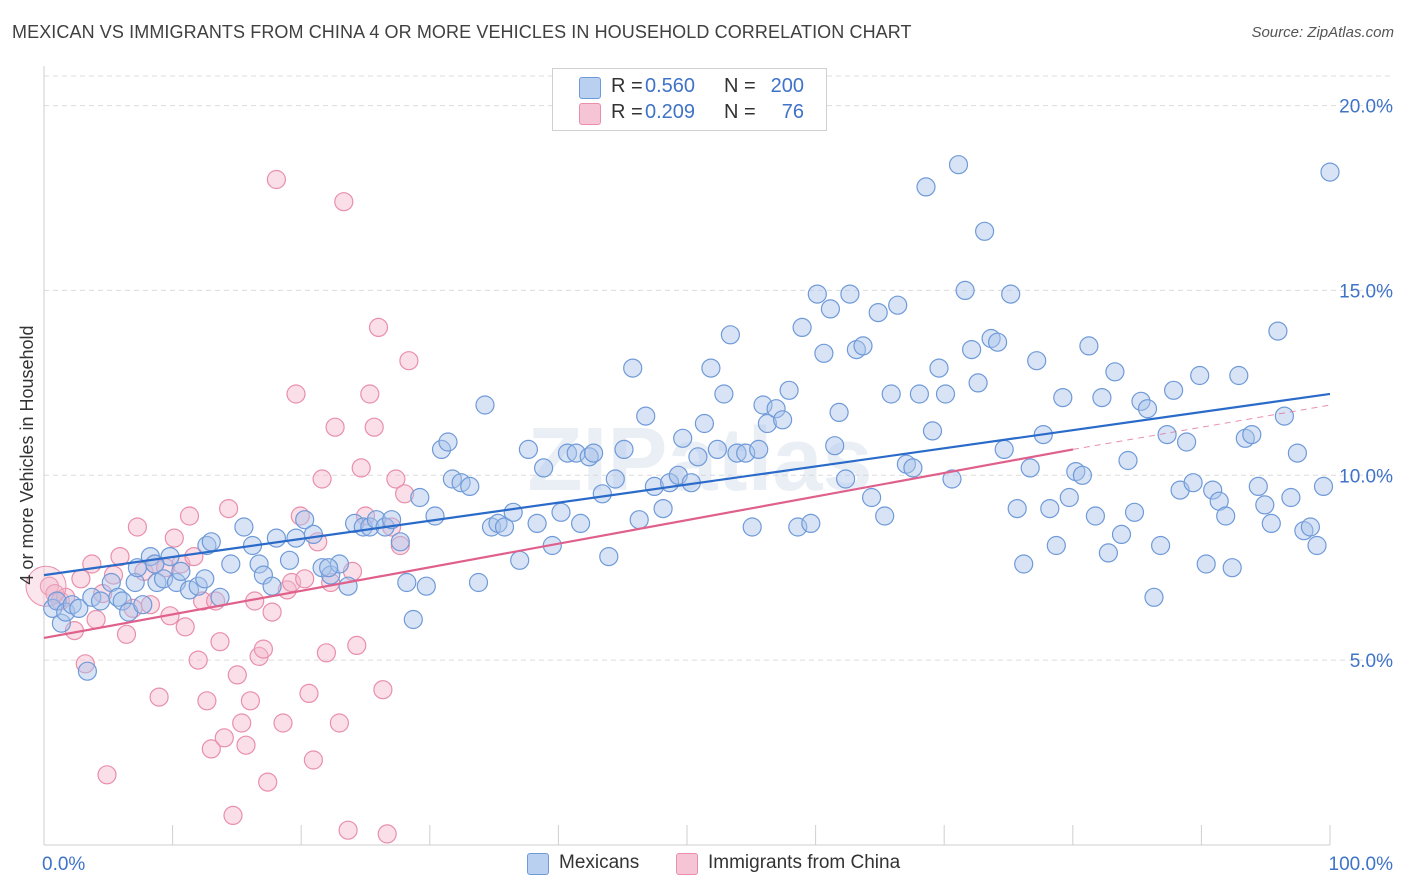 The height and width of the screenshot is (892, 1406). Describe the element at coordinates (670, 112) in the screenshot. I see `r-value: 0.209` at that location.